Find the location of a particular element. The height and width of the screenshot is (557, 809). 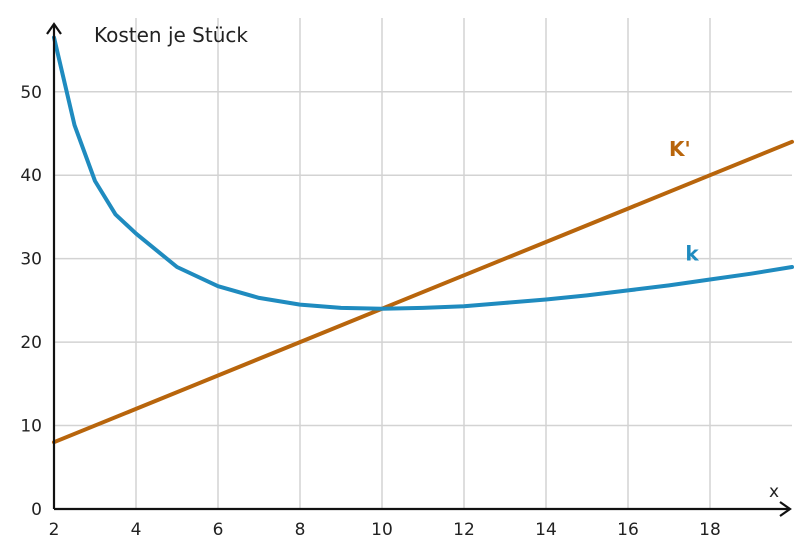

x-tick-label: 10 is located at coordinates (382, 530).